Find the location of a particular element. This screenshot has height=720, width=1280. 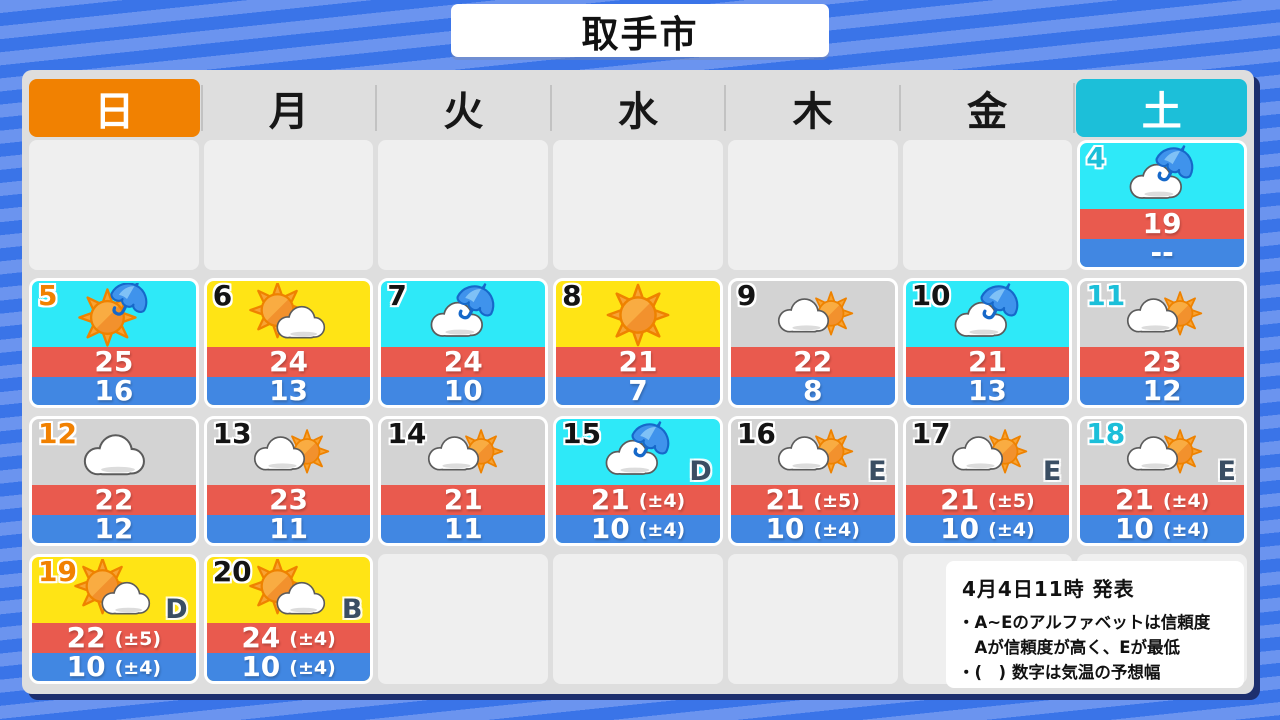

low-temp: 7 is located at coordinates (638, 391).